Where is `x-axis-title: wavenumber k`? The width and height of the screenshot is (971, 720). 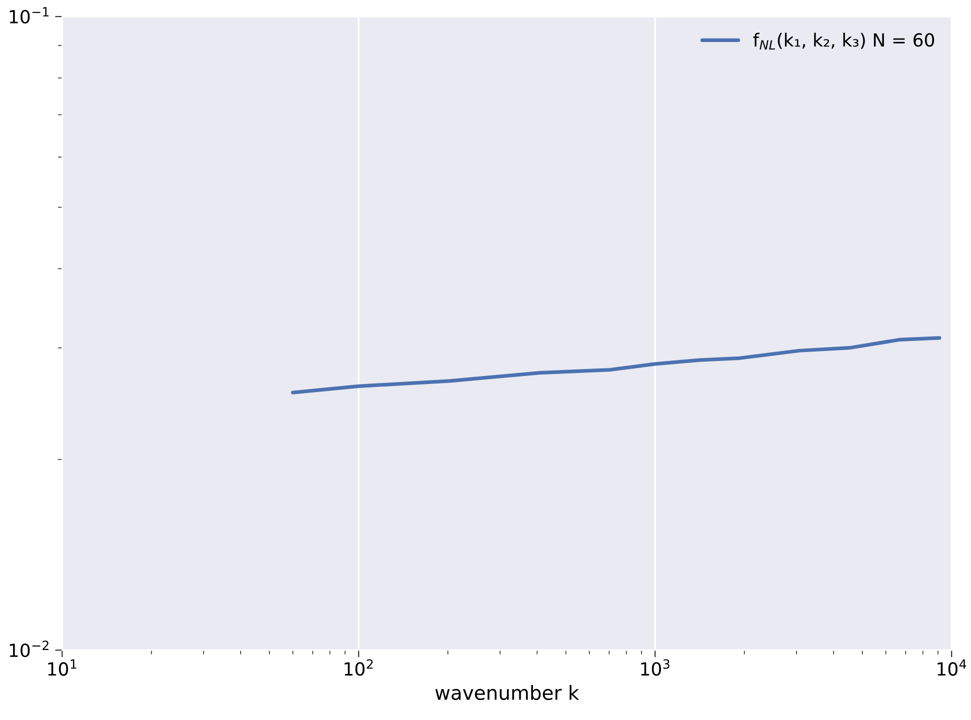 x-axis-title: wavenumber k is located at coordinates (507, 692).